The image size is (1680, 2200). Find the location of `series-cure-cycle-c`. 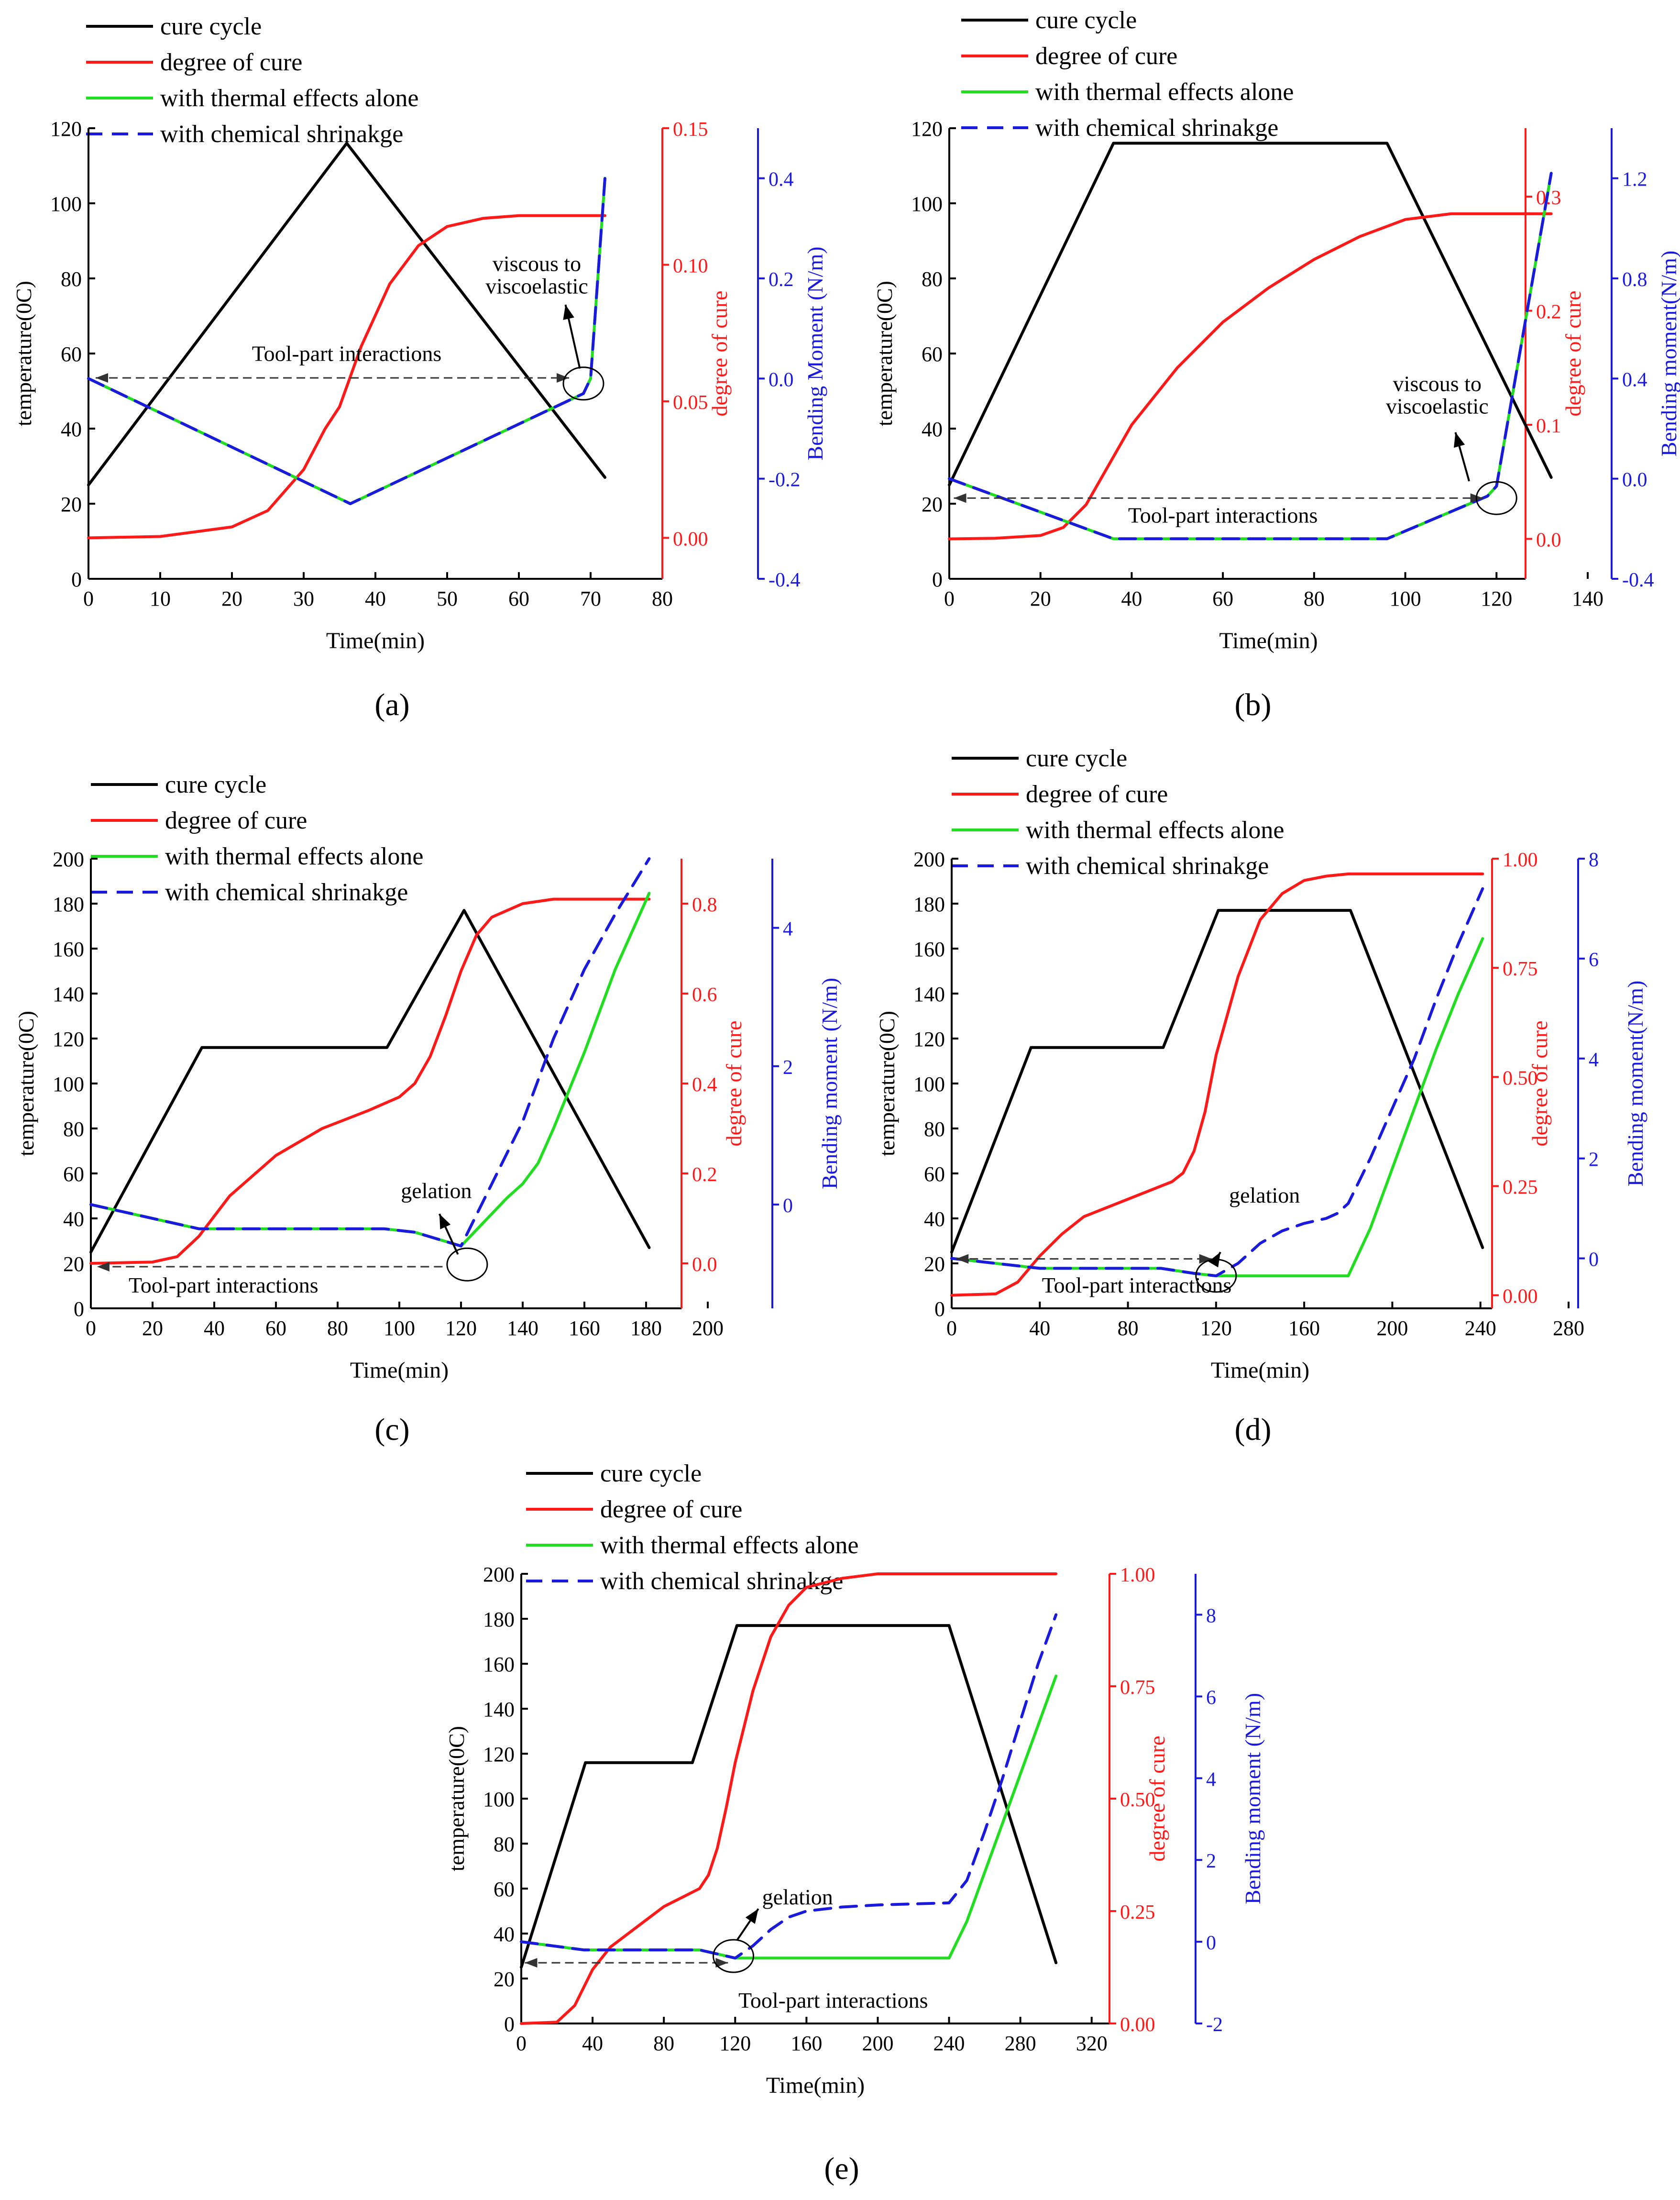

series-cure-cycle-c is located at coordinates (370, 1081).